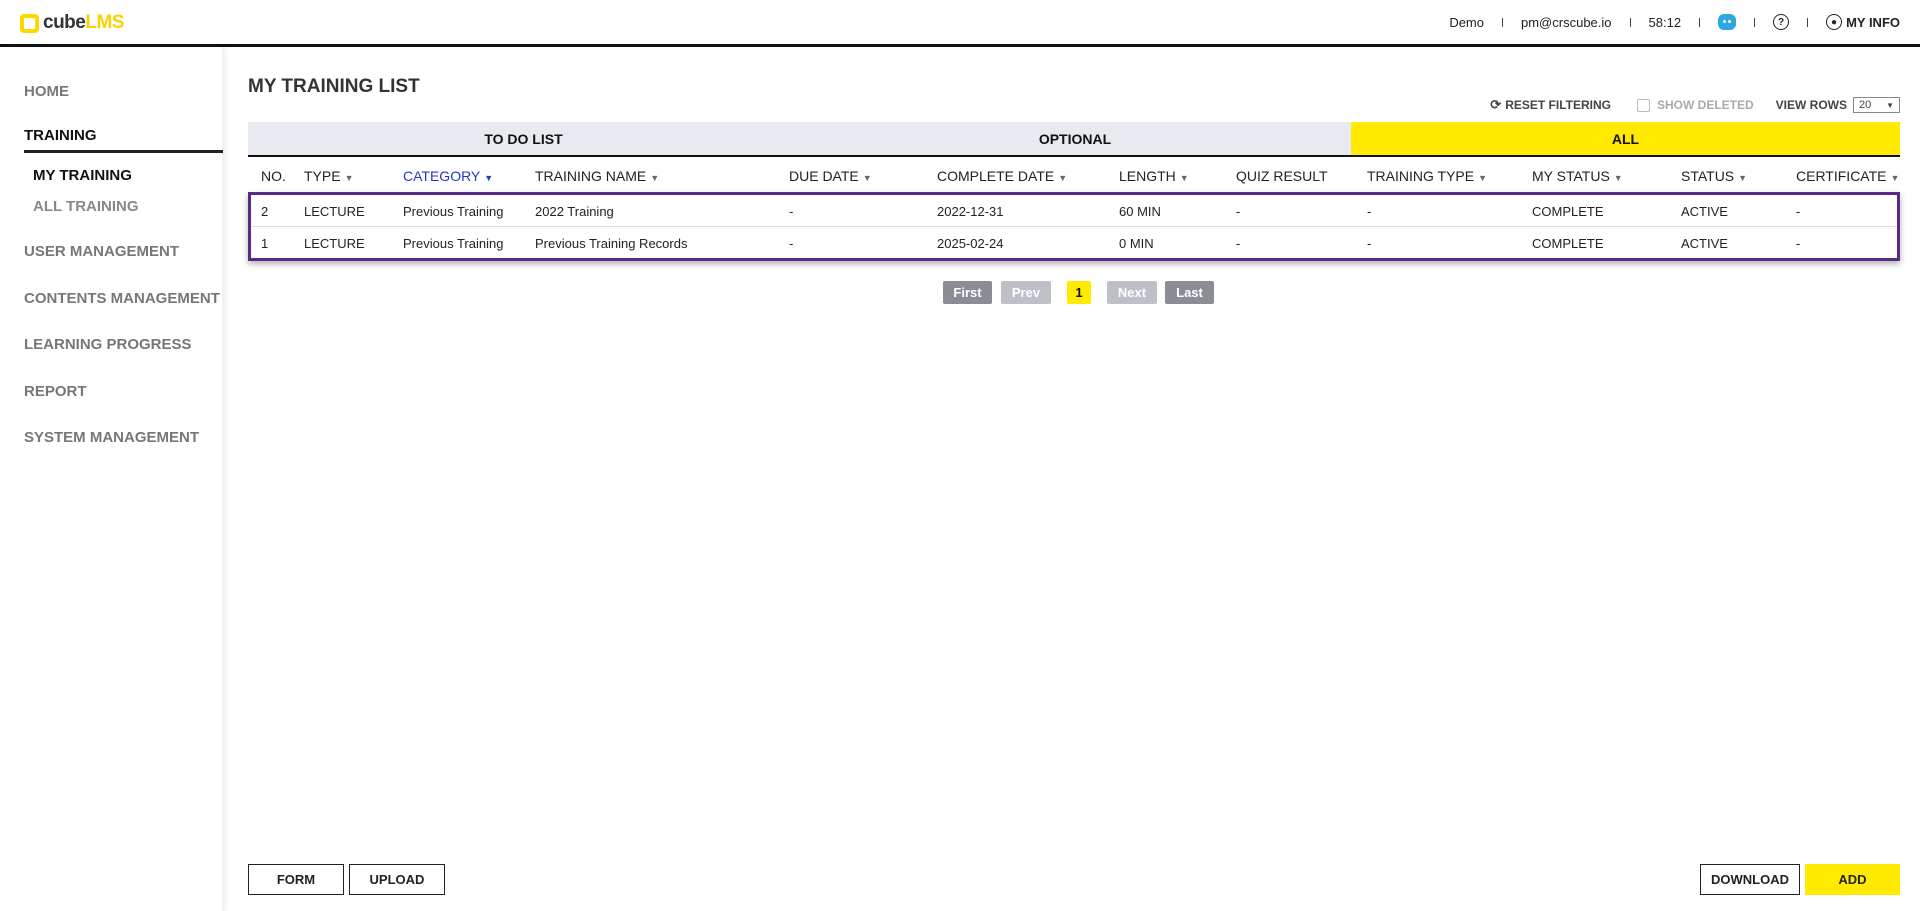 The width and height of the screenshot is (1920, 911). What do you see at coordinates (523, 138) in the screenshot?
I see `tab-to-do-list: TO DO LIST` at bounding box center [523, 138].